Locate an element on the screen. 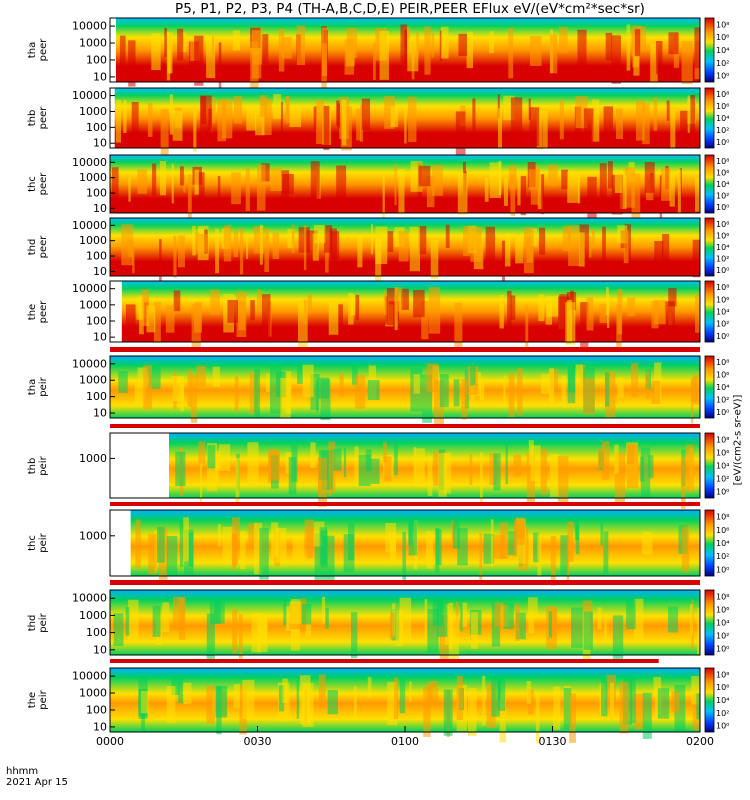 This screenshot has width=750, height=800. colorbar-tick-label: 10⁸ is located at coordinates (722, 161).